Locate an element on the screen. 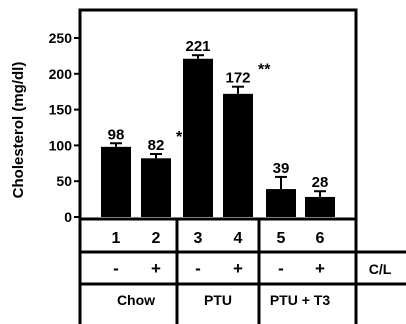 This screenshot has width=406, height=324. group-label: PTU + T3 is located at coordinates (300, 300).